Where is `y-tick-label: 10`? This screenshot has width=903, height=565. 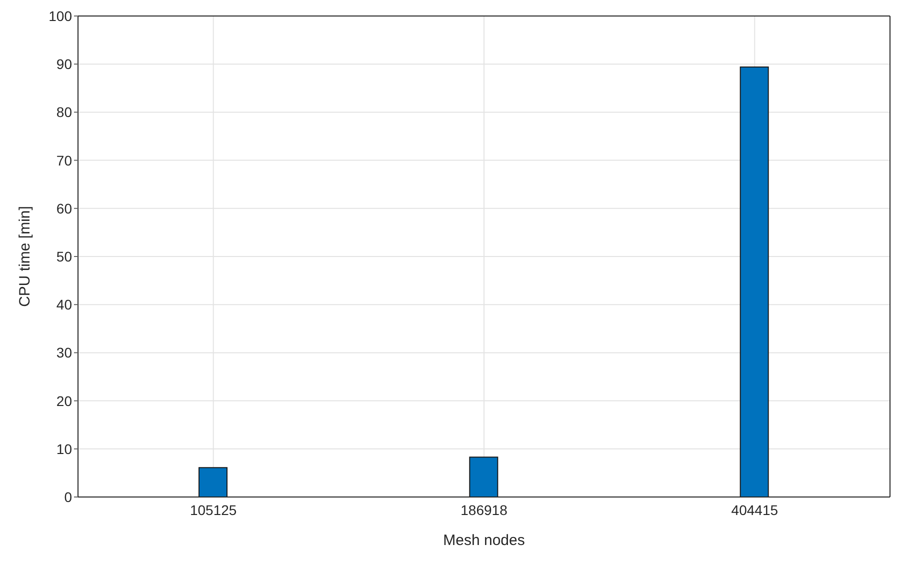
y-tick-label: 10 is located at coordinates (64, 448).